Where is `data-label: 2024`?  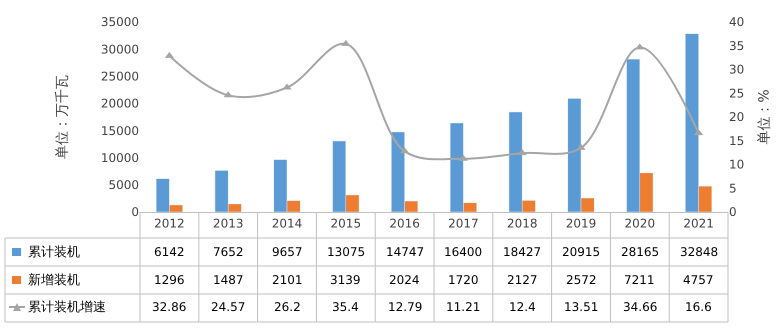 data-label: 2024 is located at coordinates (404, 280).